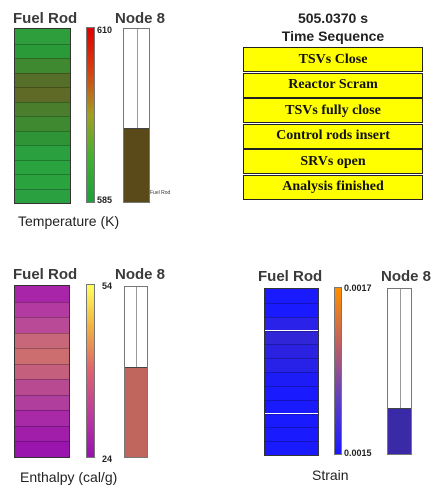 This screenshot has height=490, width=434. I want to click on temperature-colorbar, so click(90, 115).